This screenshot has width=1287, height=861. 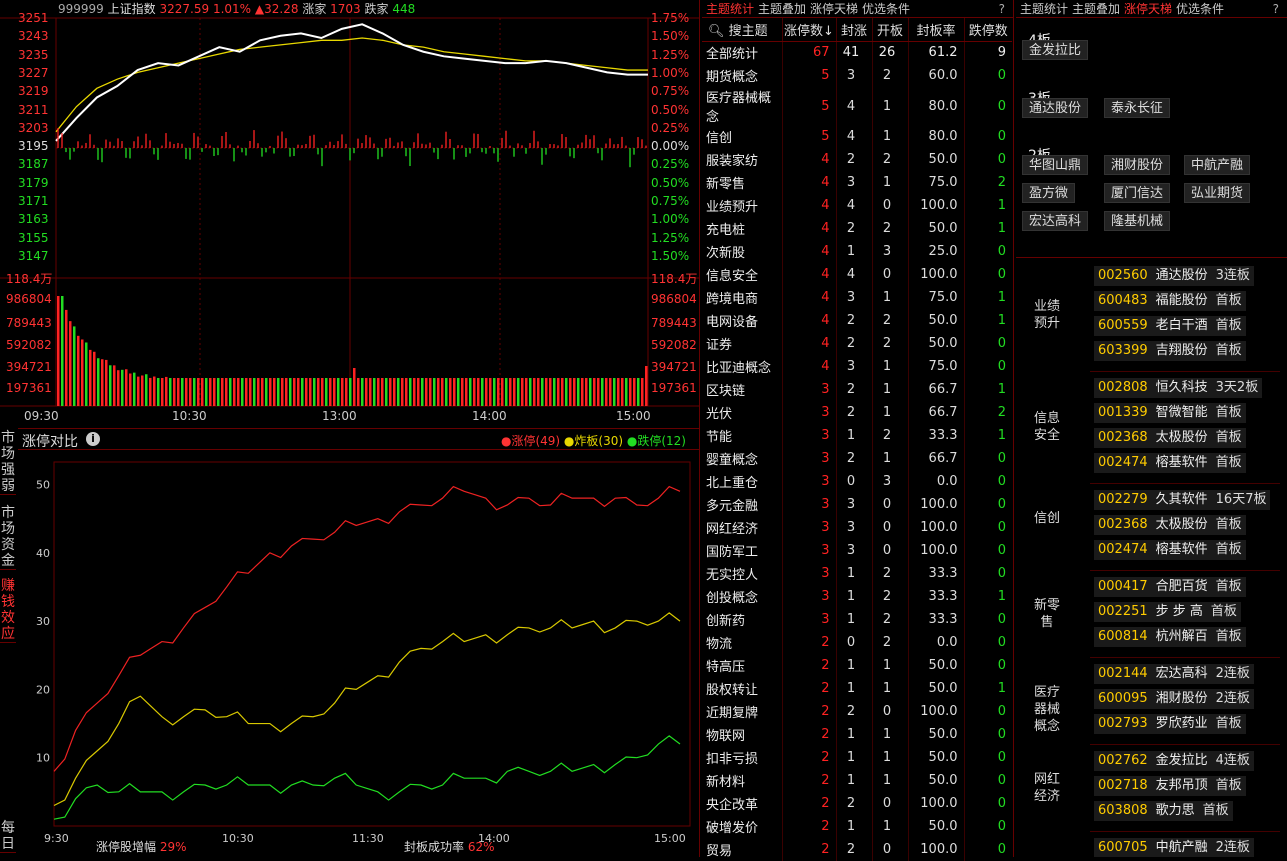 What do you see at coordinates (1170, 587) in the screenshot?
I see `stock-row: 000417 合肥百货 首板` at bounding box center [1170, 587].